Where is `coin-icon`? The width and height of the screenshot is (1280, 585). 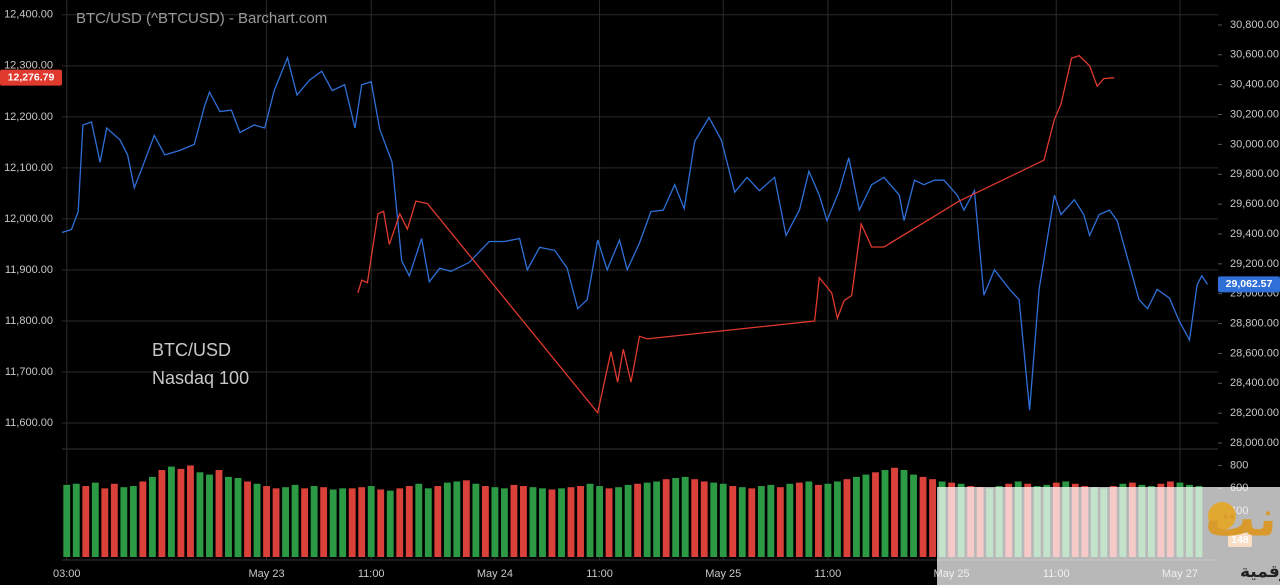 coin-icon is located at coordinates (1222, 516).